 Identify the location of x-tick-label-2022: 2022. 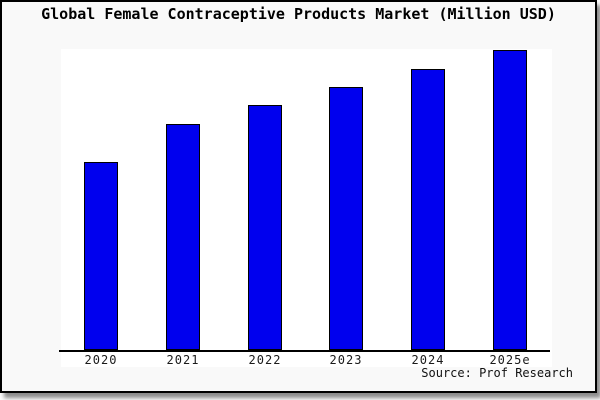
(265, 360).